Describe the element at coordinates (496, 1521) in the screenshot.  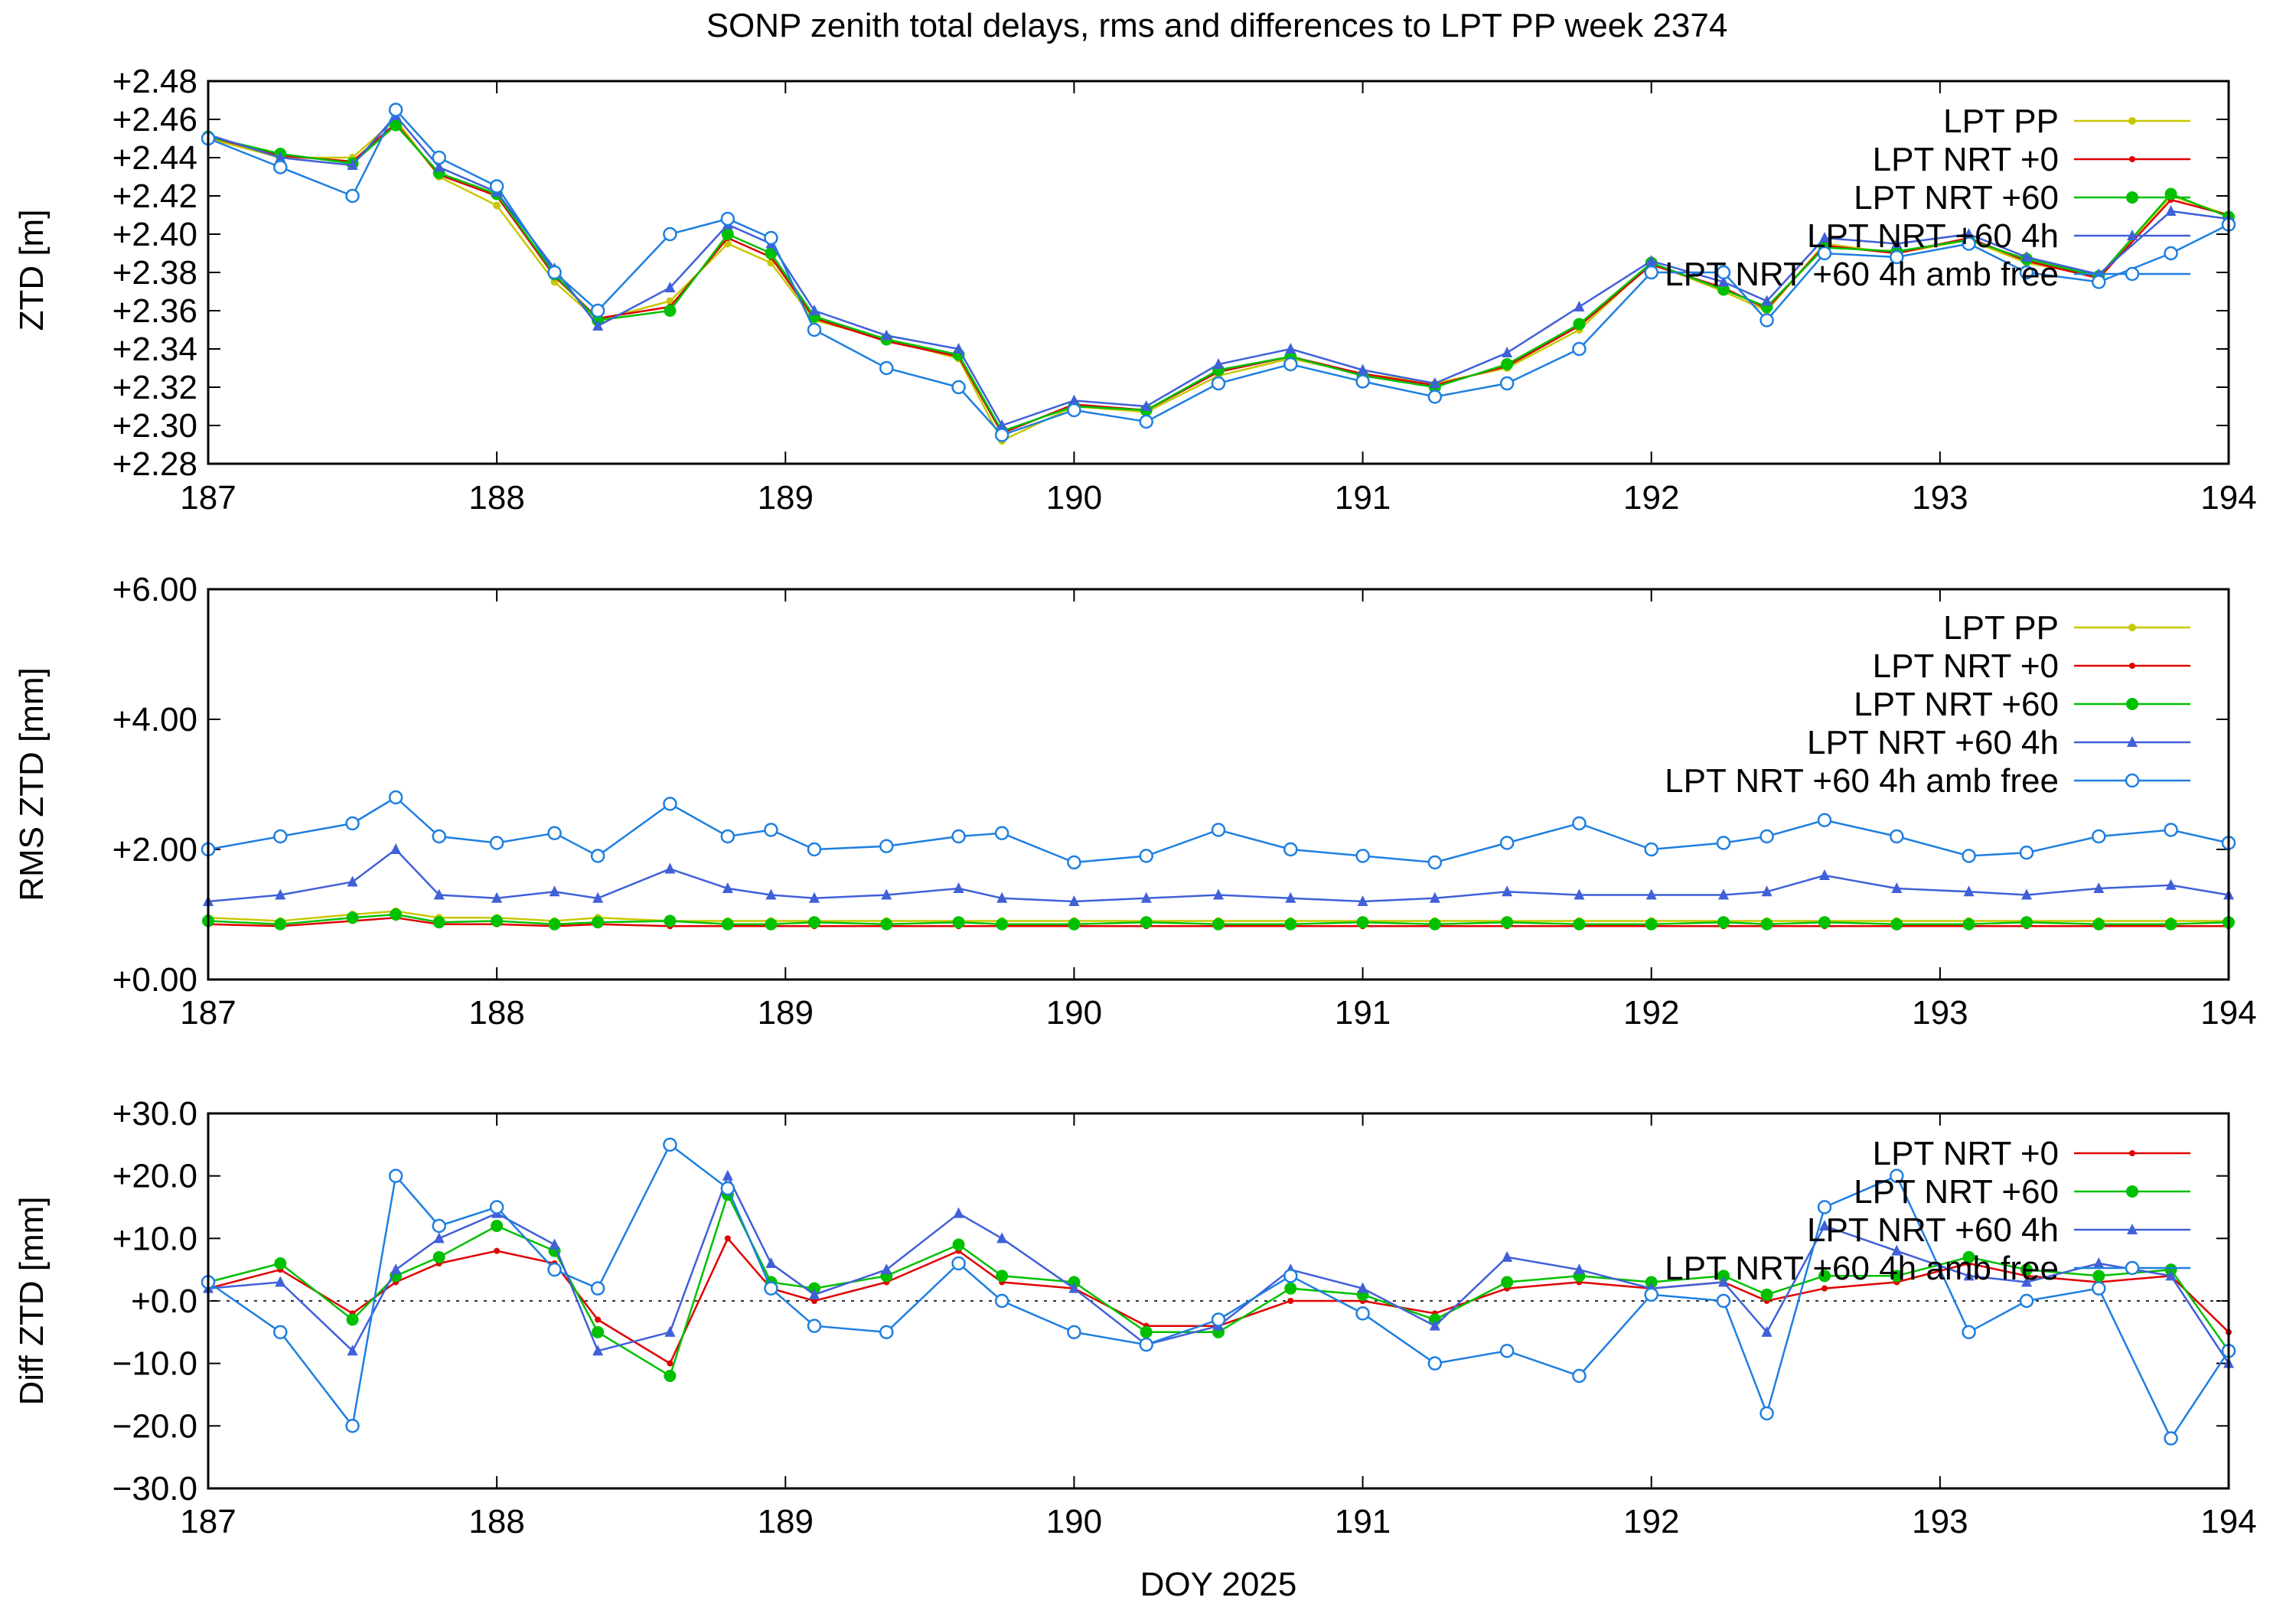
I see `x-tick-label: 188` at that location.